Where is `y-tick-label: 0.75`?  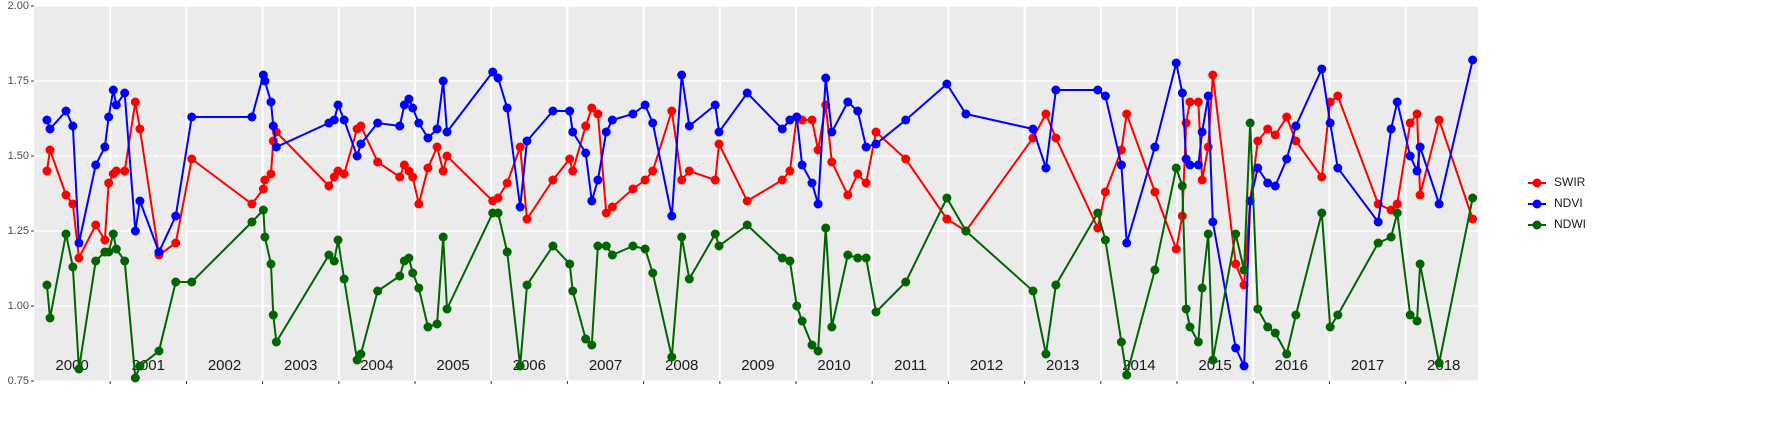
y-tick-label: 0.75 is located at coordinates (18, 381).